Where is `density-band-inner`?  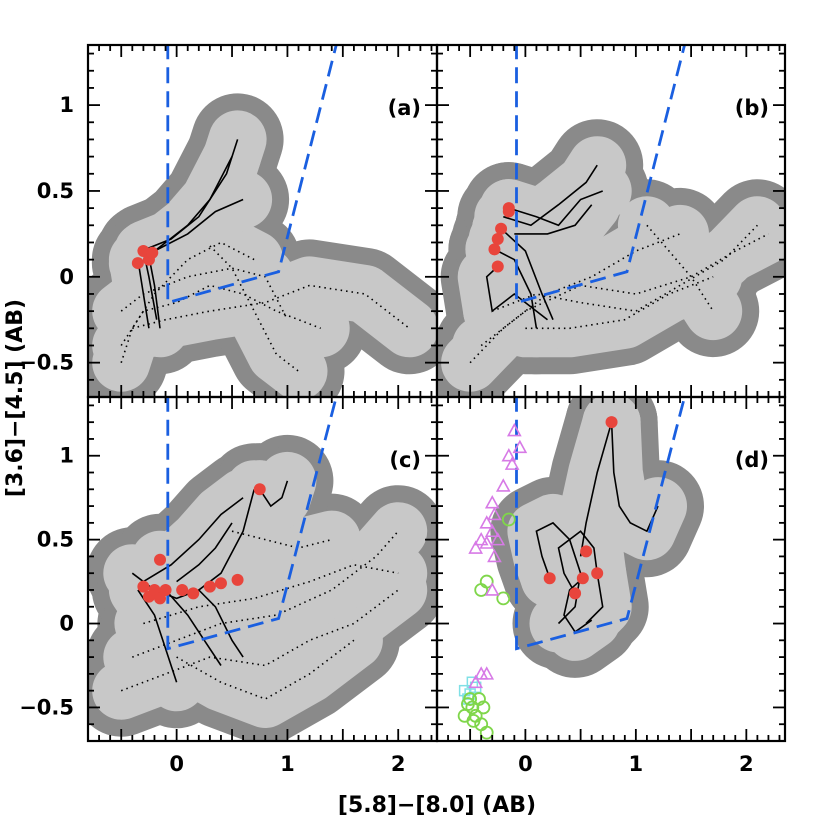 density-band-inner is located at coordinates (260, 589).